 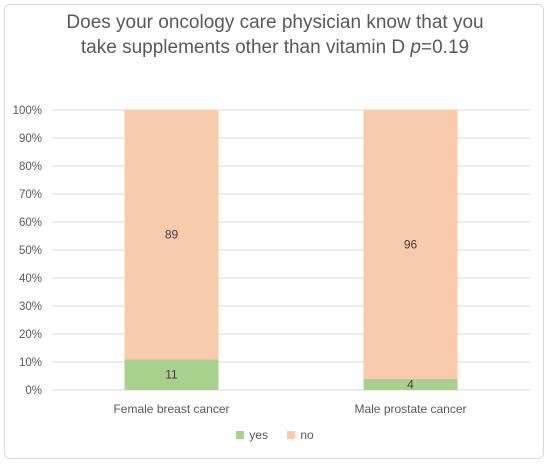 I want to click on data-label-no: 96, so click(x=411, y=244).